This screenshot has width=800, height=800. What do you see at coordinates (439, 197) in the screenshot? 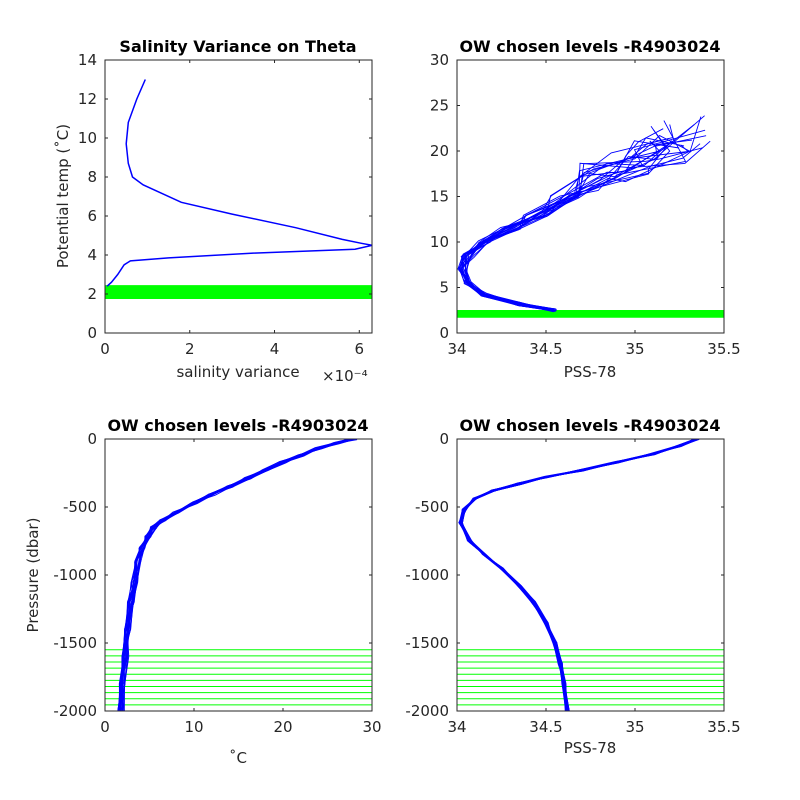
I see `y-tick-label: 15` at bounding box center [439, 197].